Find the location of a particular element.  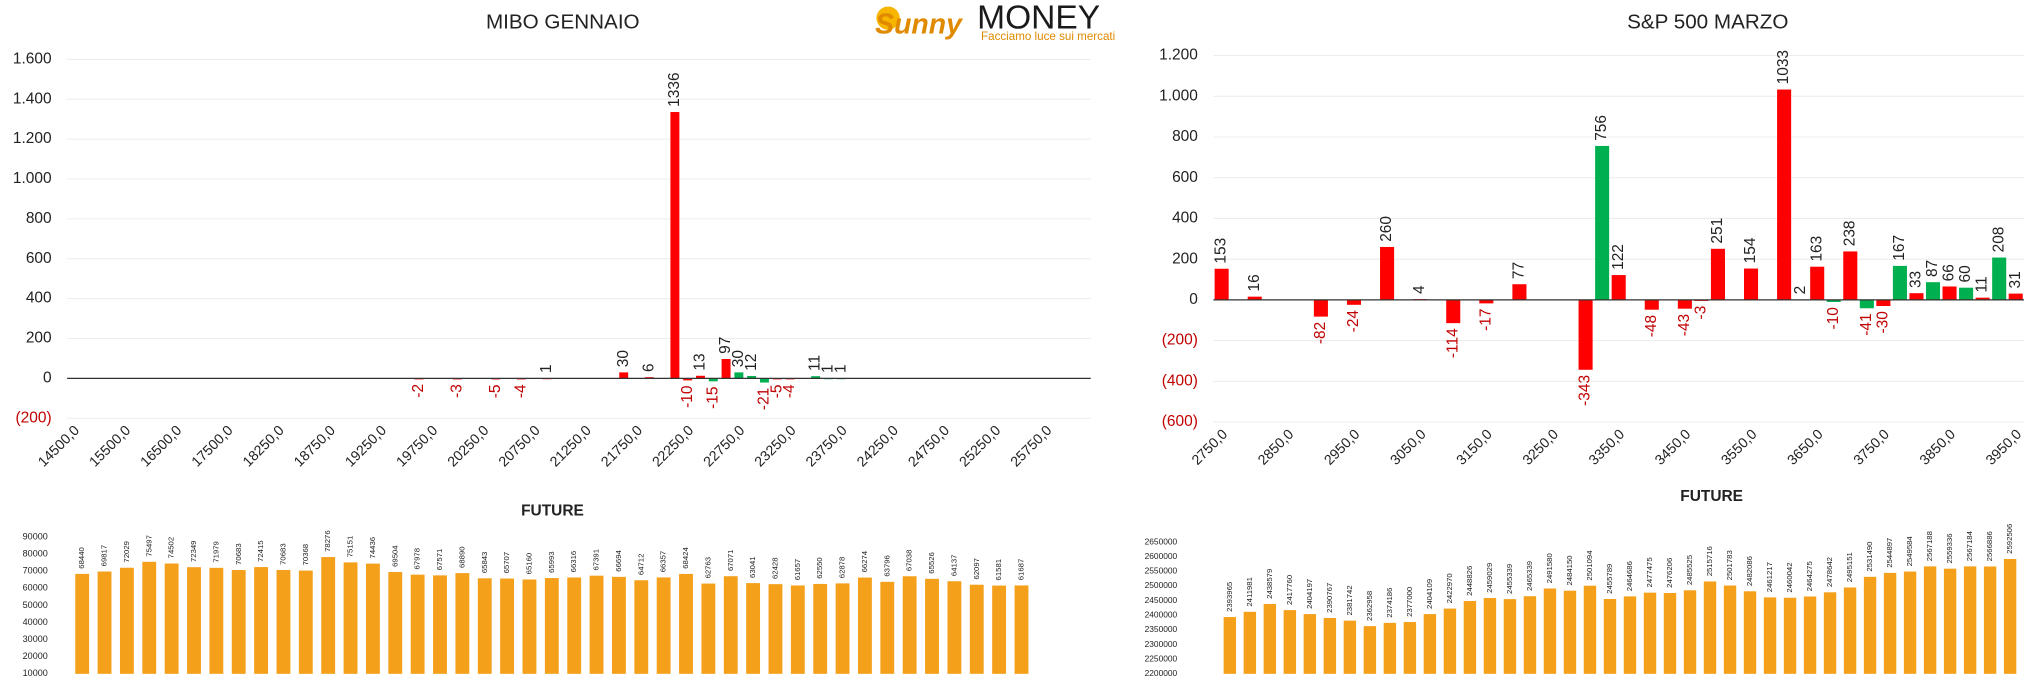

logo: Sunny MONEY Facciamo luce sui mercati is located at coordinates (995, 21).